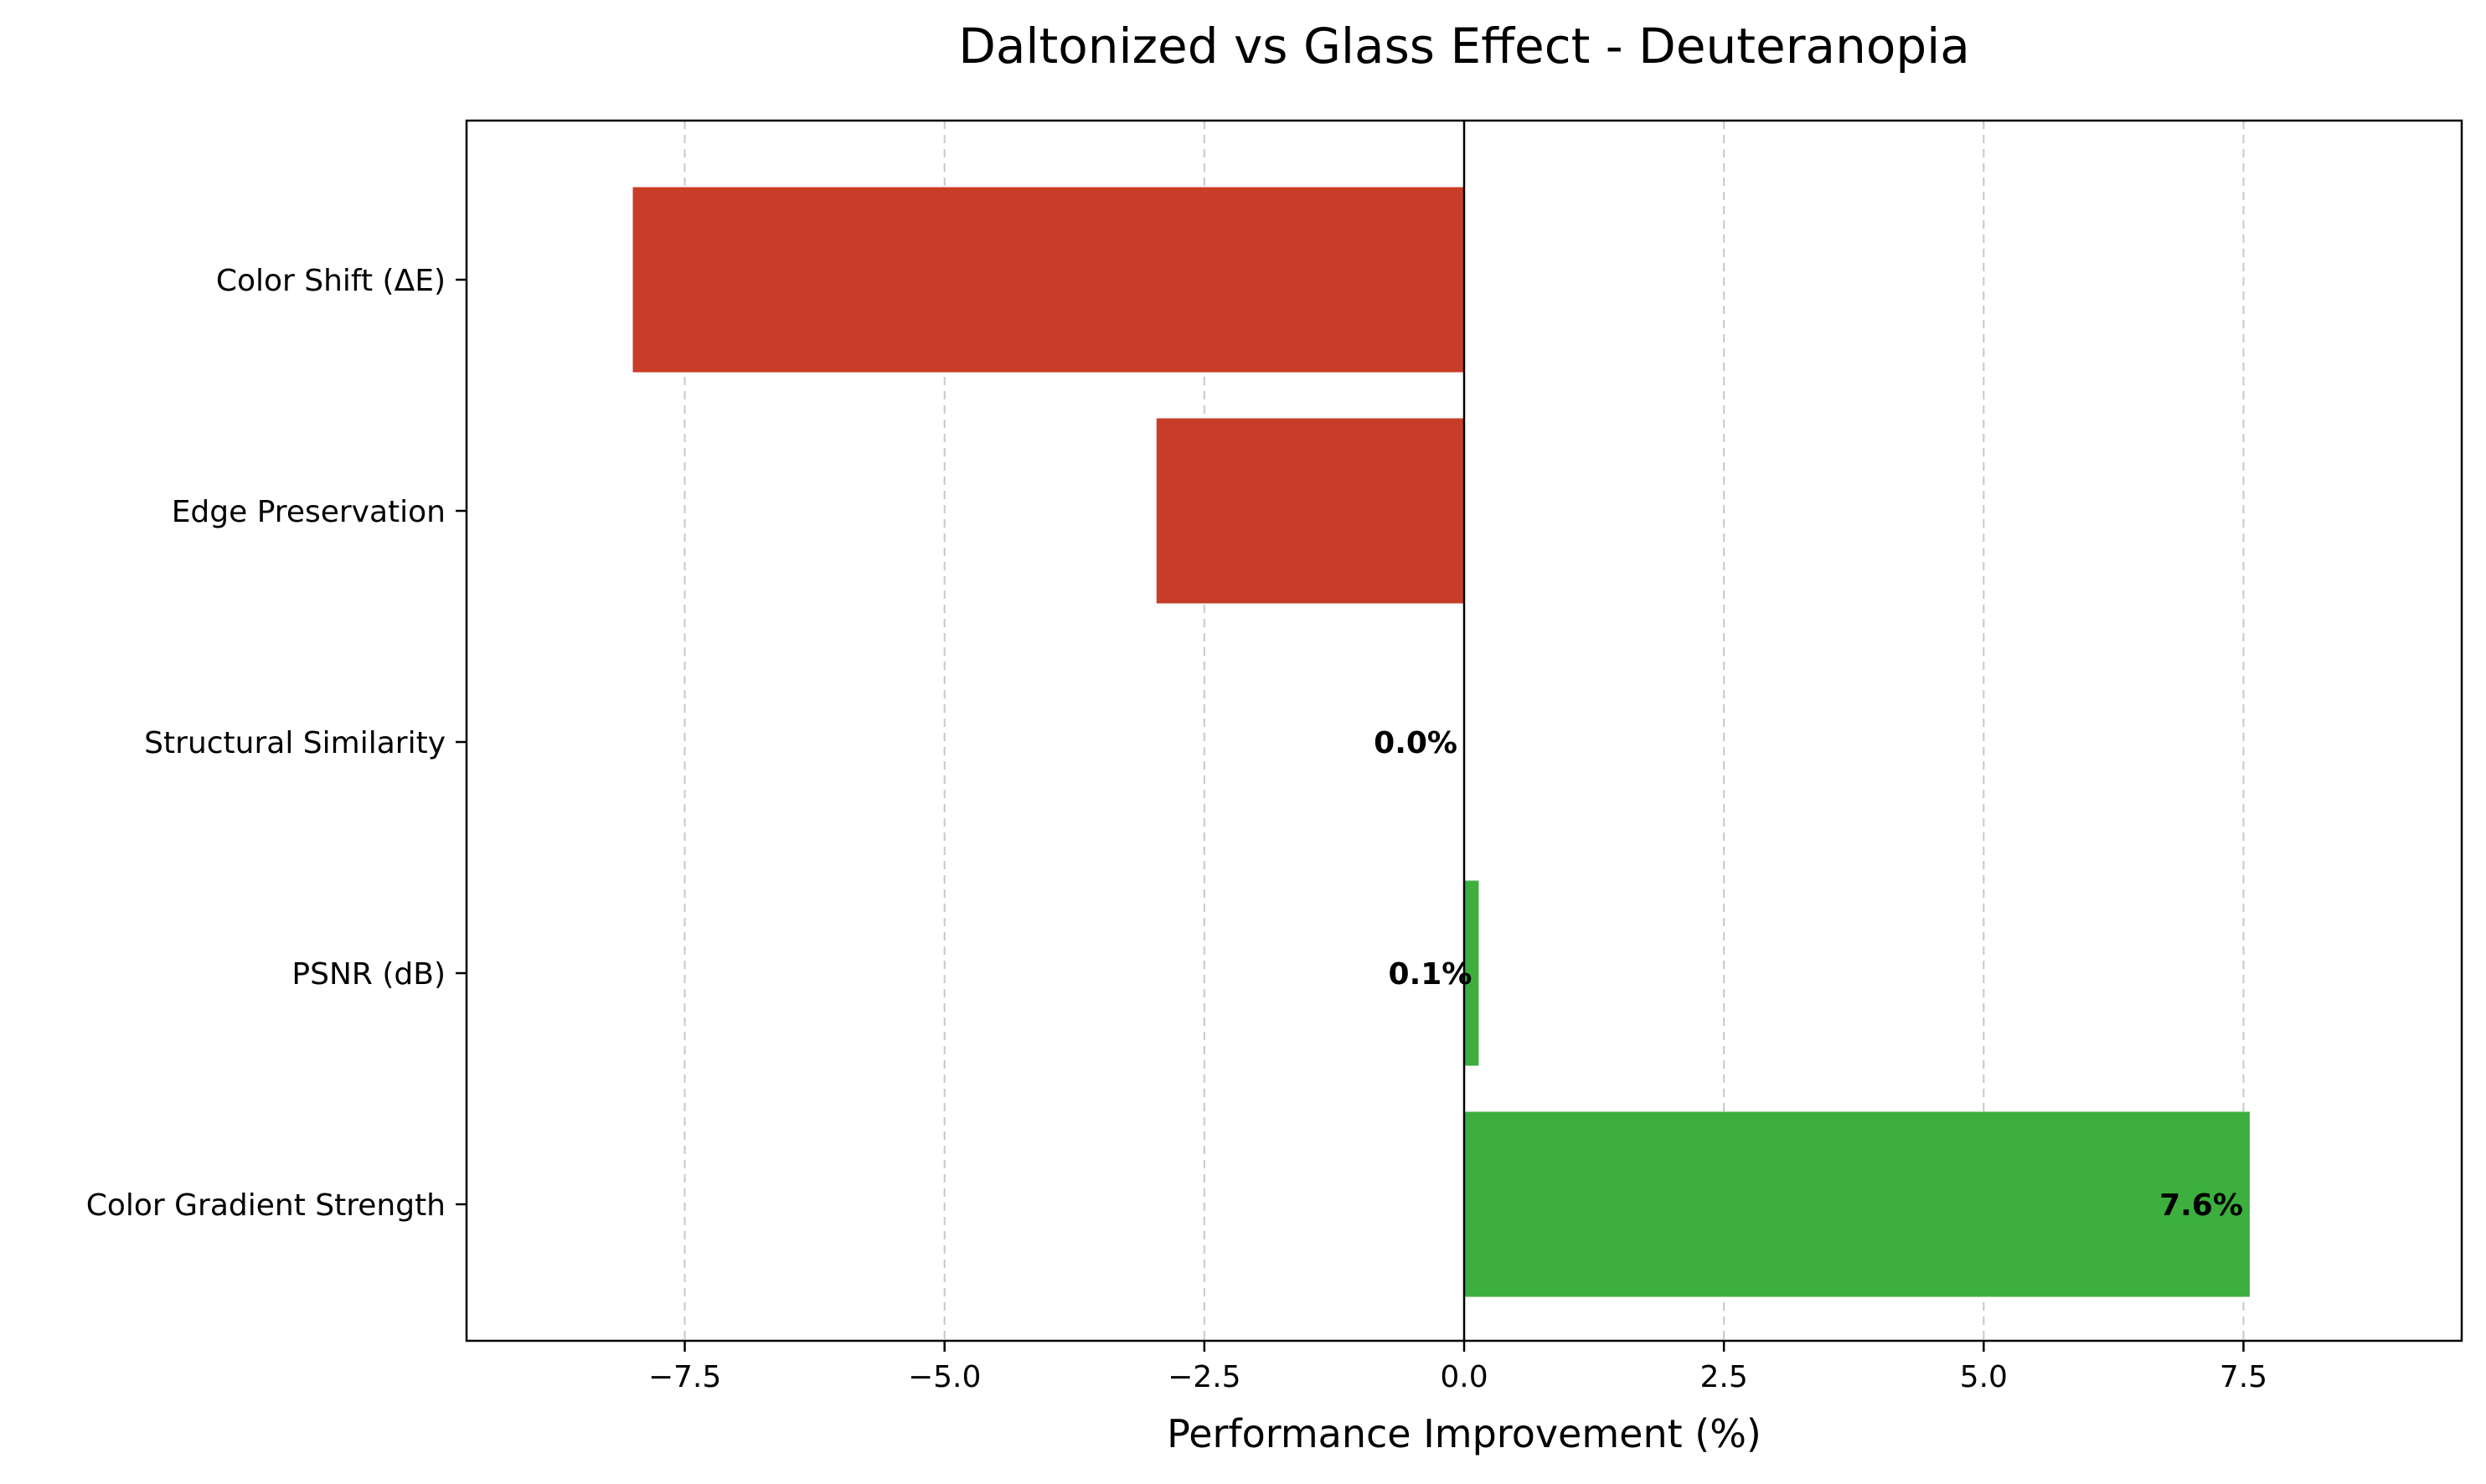 This screenshot has width=2486, height=1484. What do you see at coordinates (1464, 1377) in the screenshot?
I see `x-tick-label: 0.0` at bounding box center [1464, 1377].